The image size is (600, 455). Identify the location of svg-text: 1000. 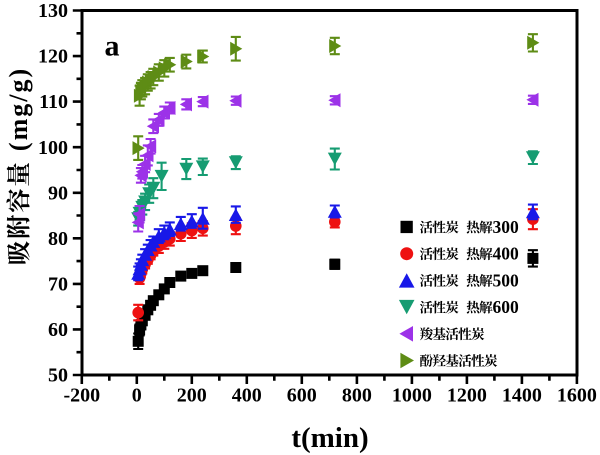
(412, 396).